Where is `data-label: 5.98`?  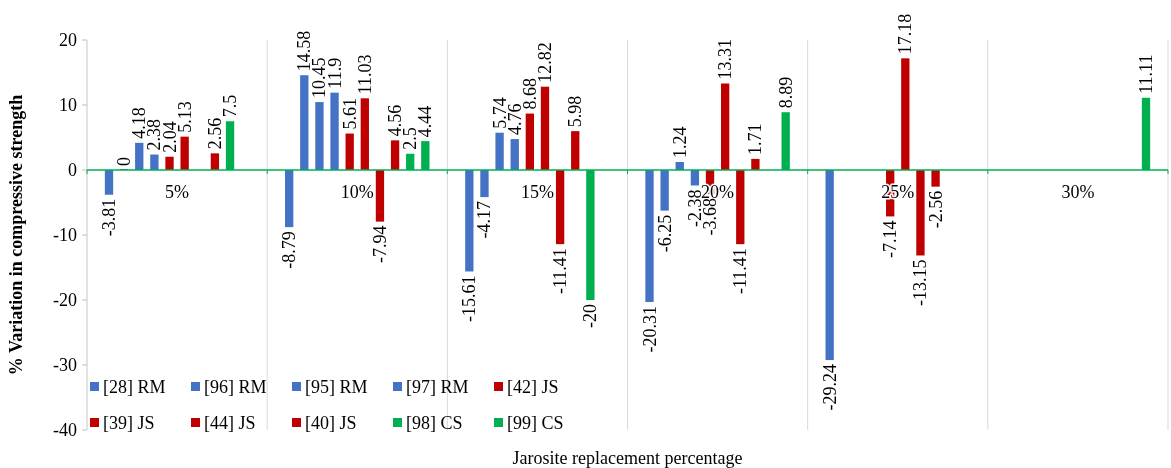 data-label: 5.98 is located at coordinates (575, 111).